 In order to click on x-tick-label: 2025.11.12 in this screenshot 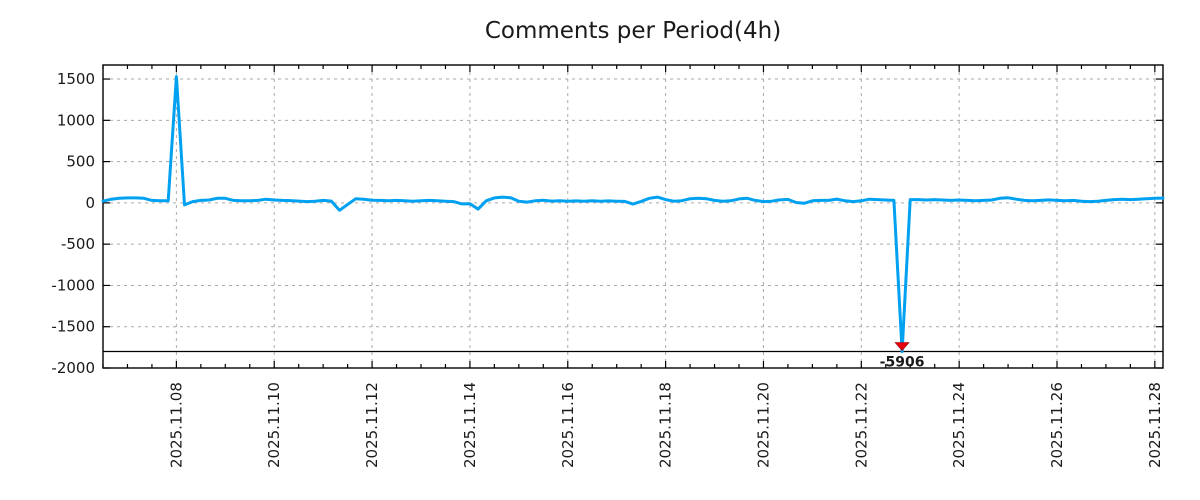, I will do `click(372, 425)`.